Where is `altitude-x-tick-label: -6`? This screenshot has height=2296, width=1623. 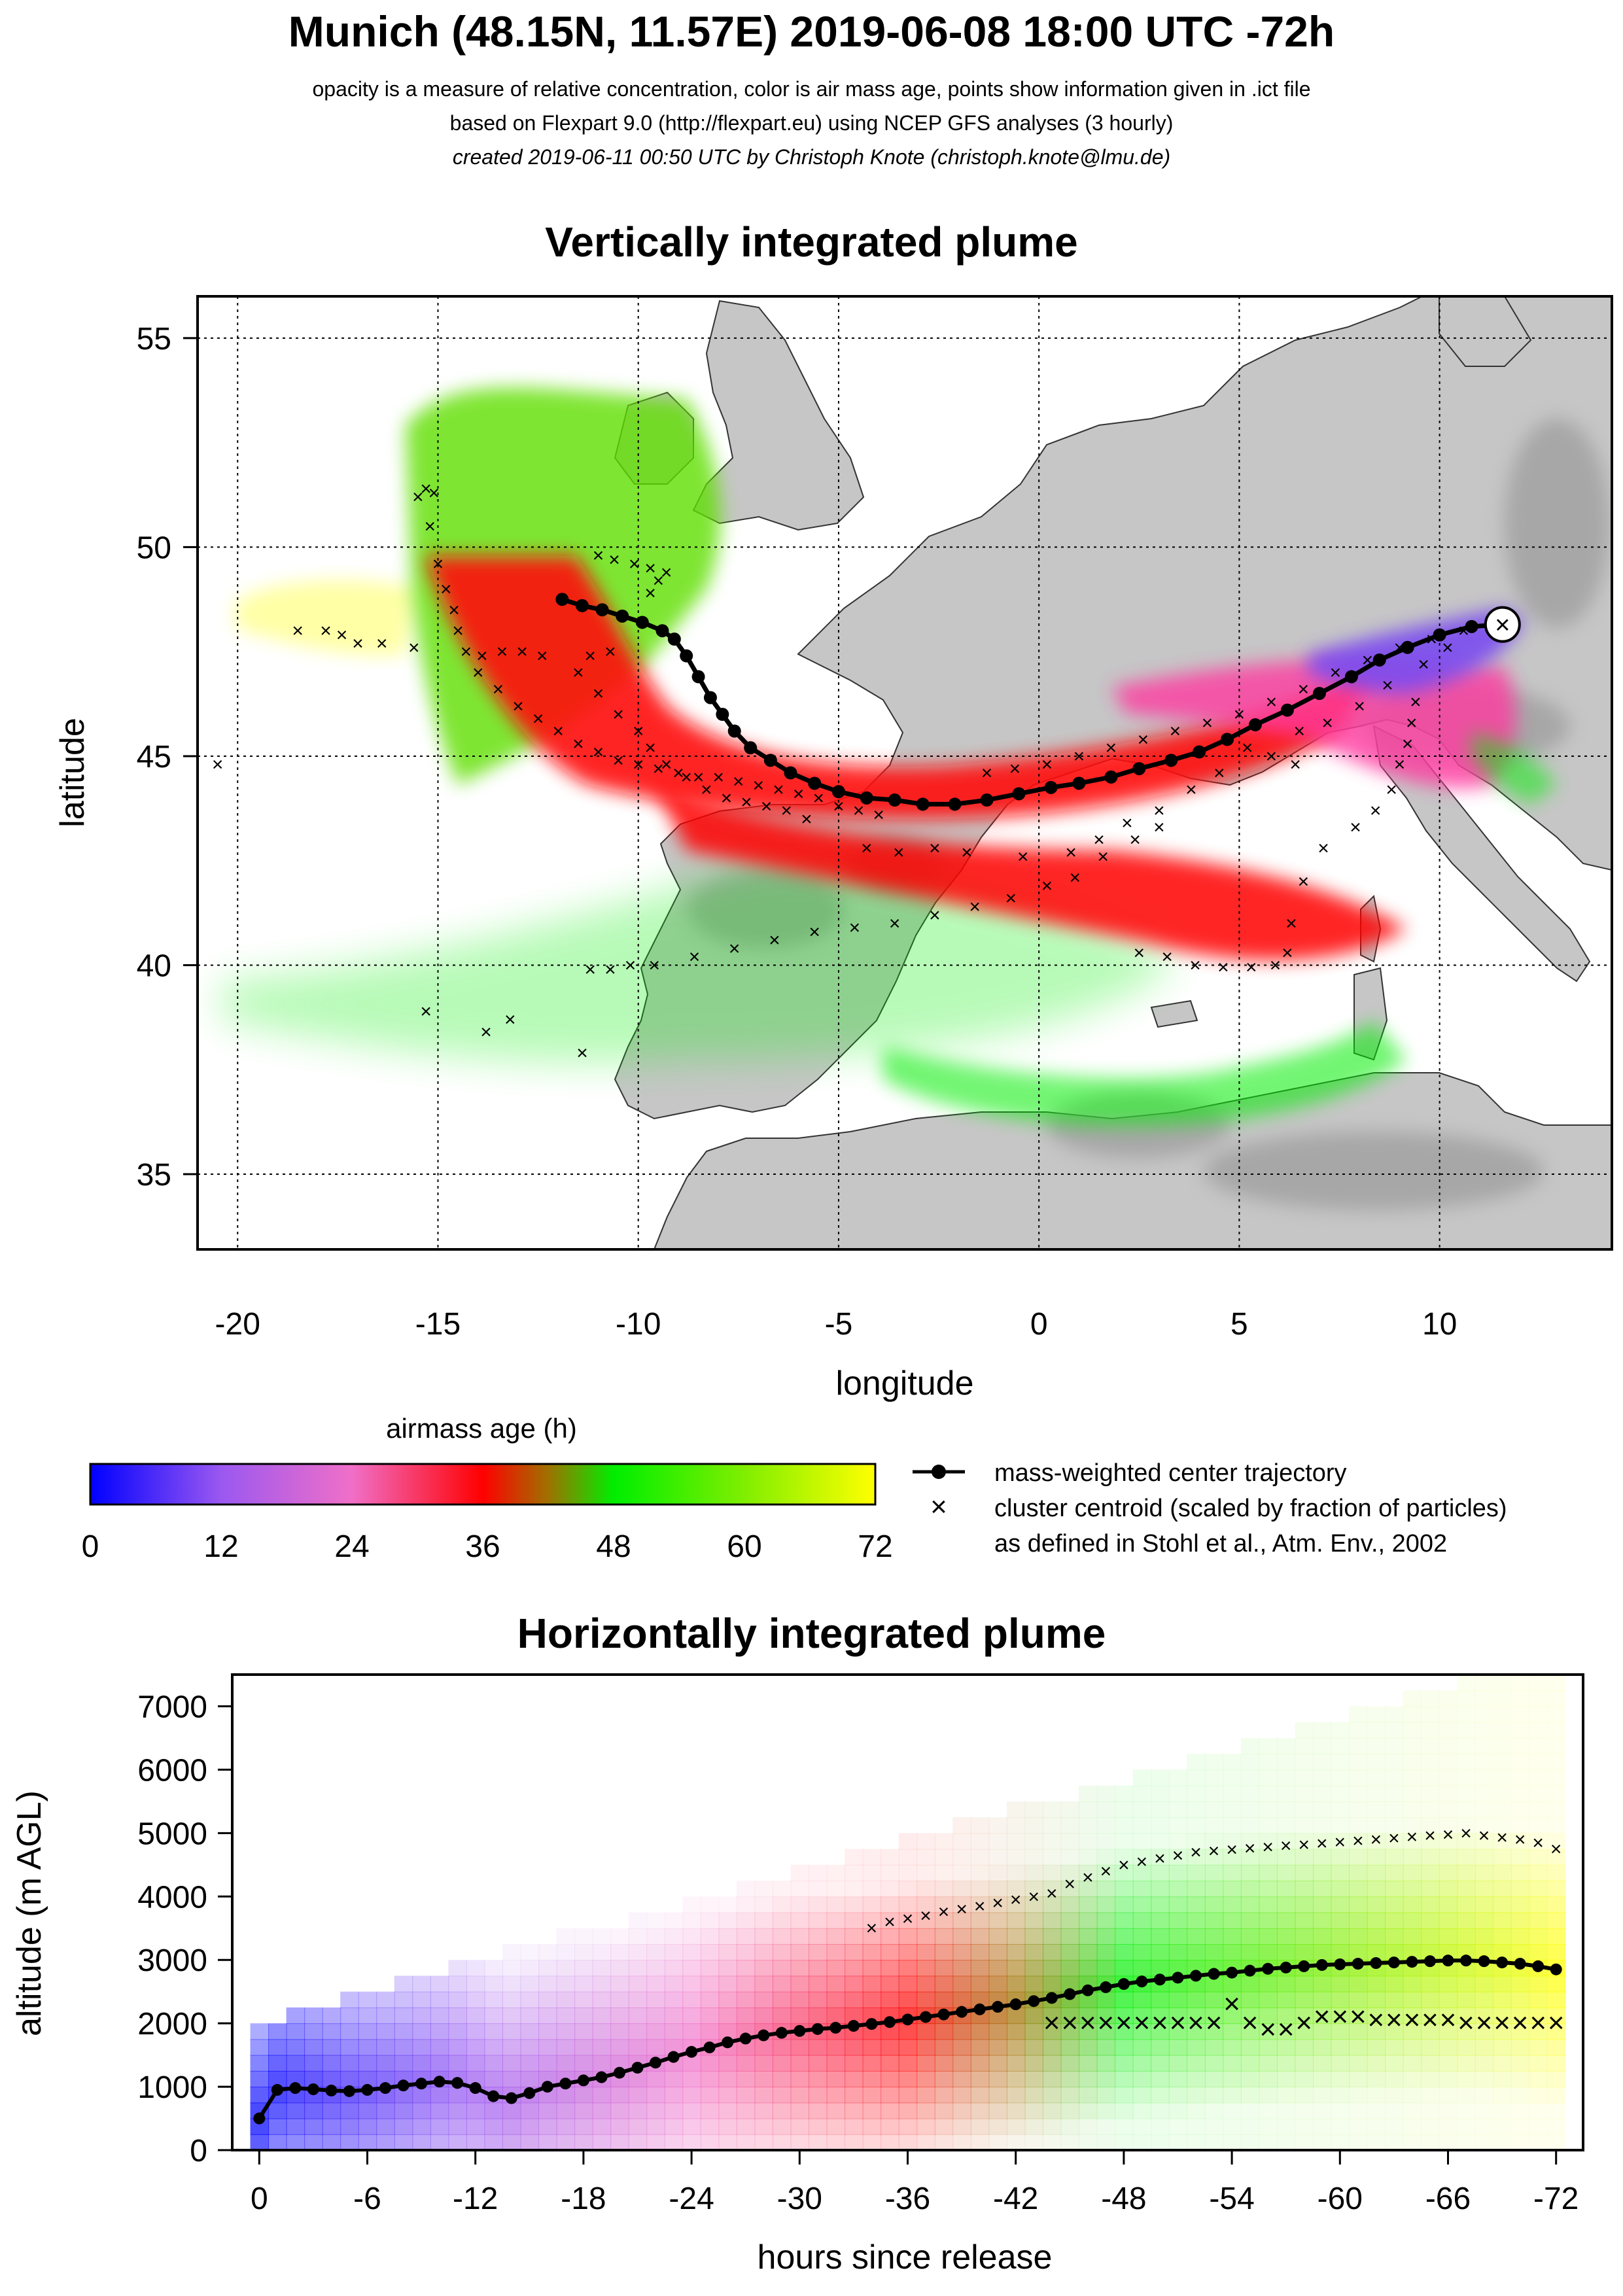 altitude-x-tick-label: -6 is located at coordinates (367, 2199).